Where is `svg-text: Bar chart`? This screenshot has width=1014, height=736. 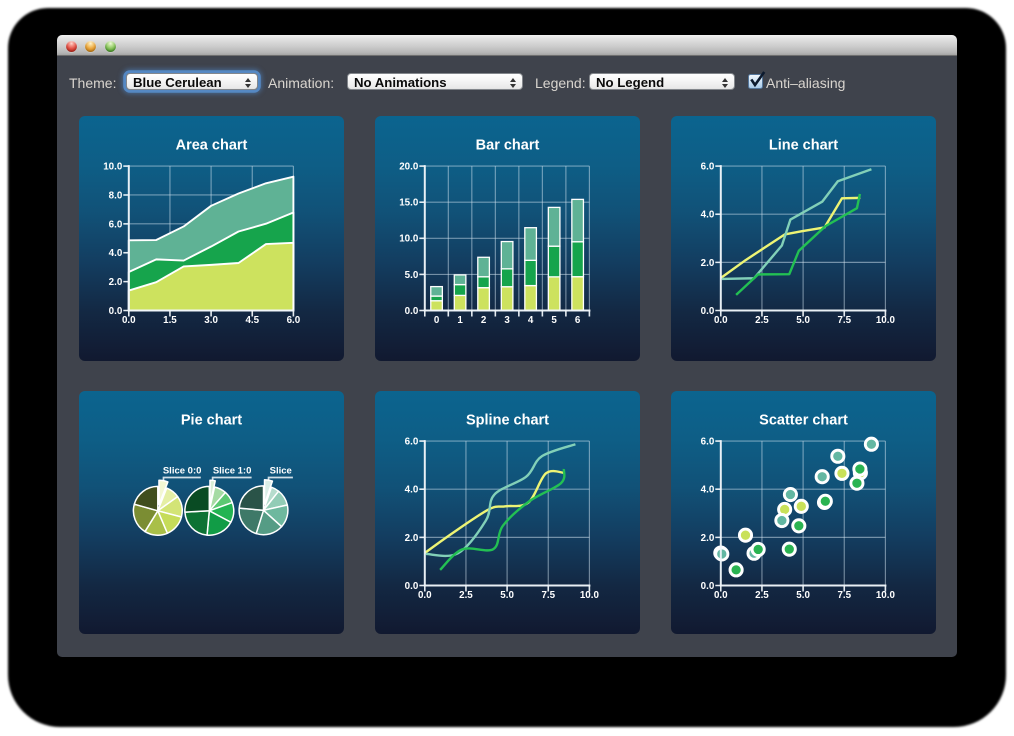 svg-text: Bar chart is located at coordinates (508, 145).